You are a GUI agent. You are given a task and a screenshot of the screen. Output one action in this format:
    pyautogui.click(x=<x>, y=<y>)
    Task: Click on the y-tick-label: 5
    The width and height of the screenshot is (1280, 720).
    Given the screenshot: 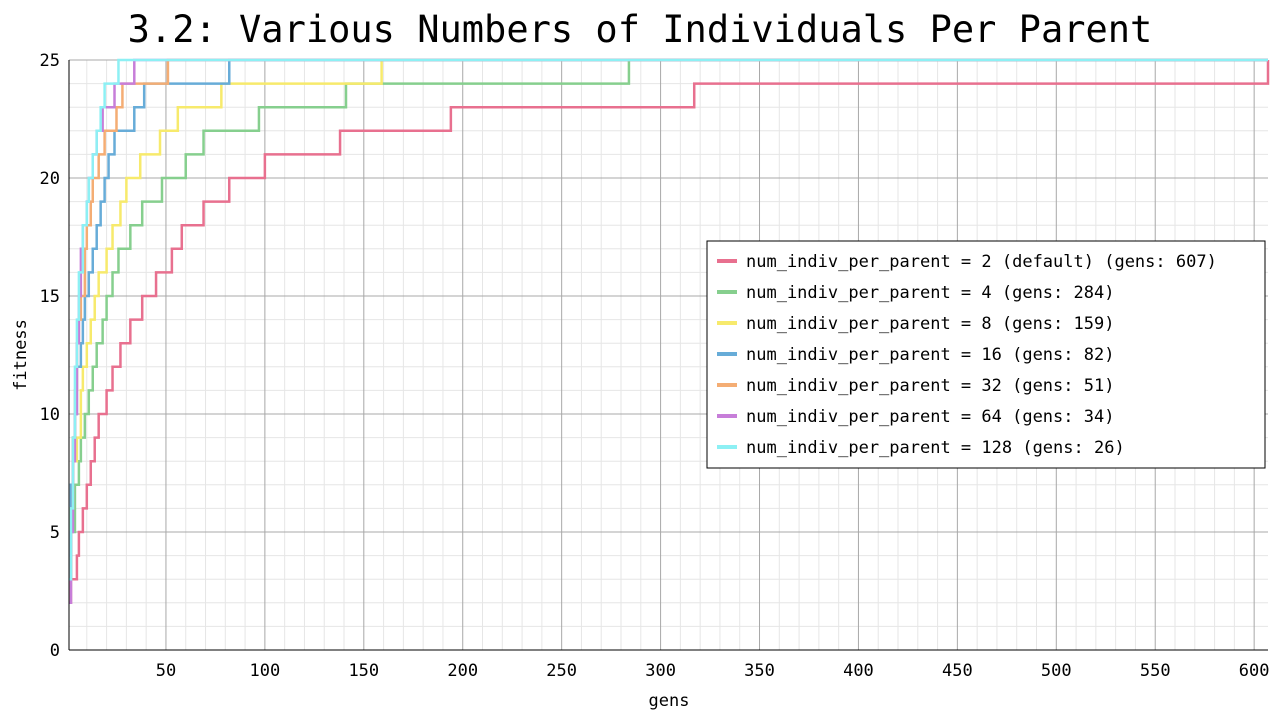 What is the action you would take?
    pyautogui.click(x=55, y=533)
    